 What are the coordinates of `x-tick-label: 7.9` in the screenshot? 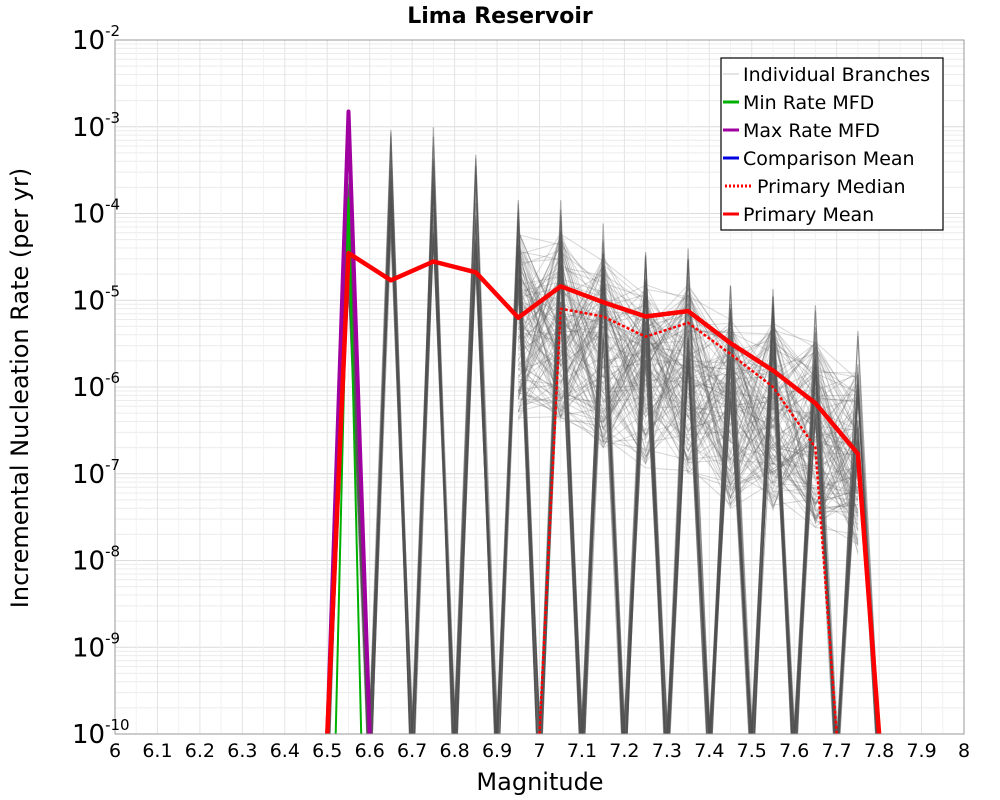 It's located at (921, 751).